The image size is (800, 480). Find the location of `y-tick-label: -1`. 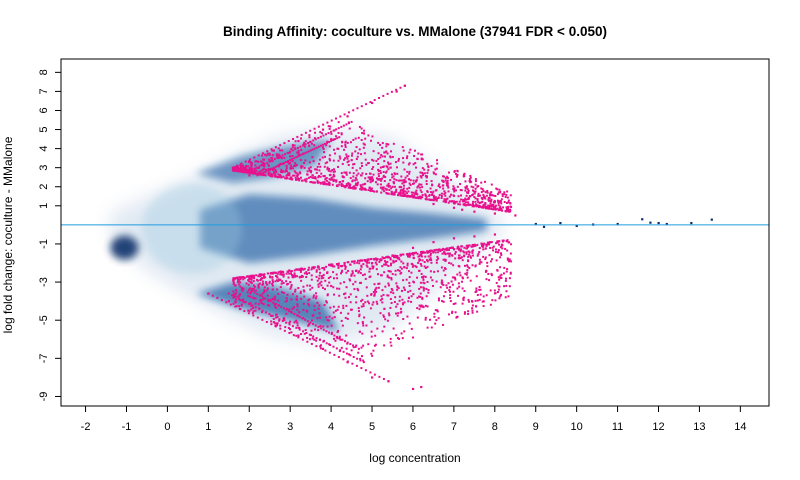

y-tick-label: -1 is located at coordinates (44, 244).